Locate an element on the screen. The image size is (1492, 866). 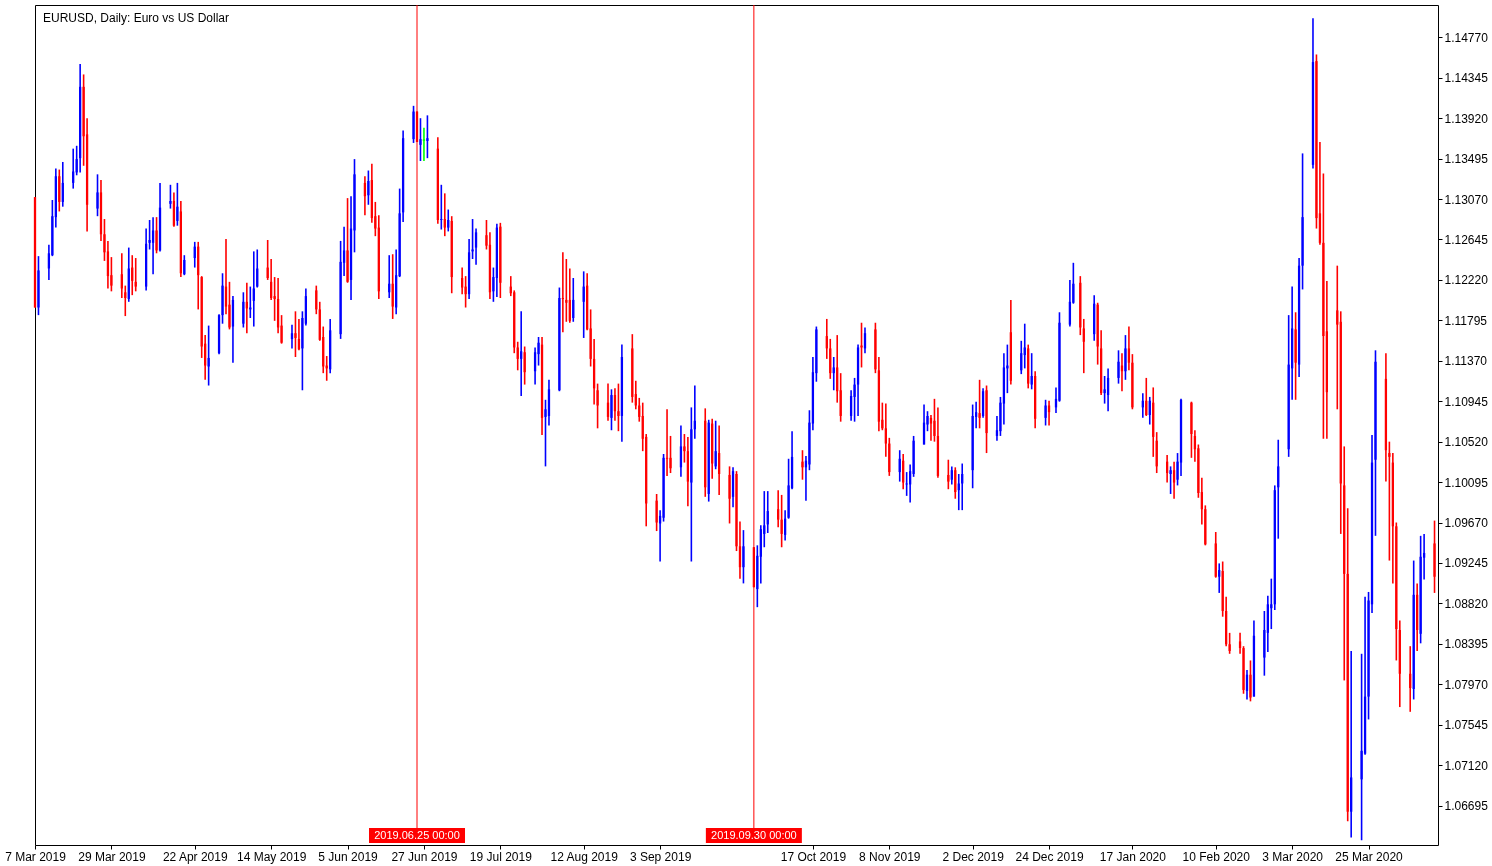
x-tick-label: 14 May 2019 is located at coordinates (271, 856).